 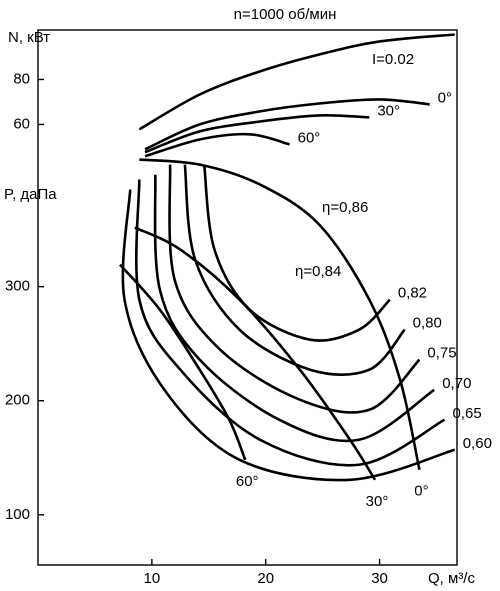 I want to click on series-label: 0,65, so click(x=466, y=413).